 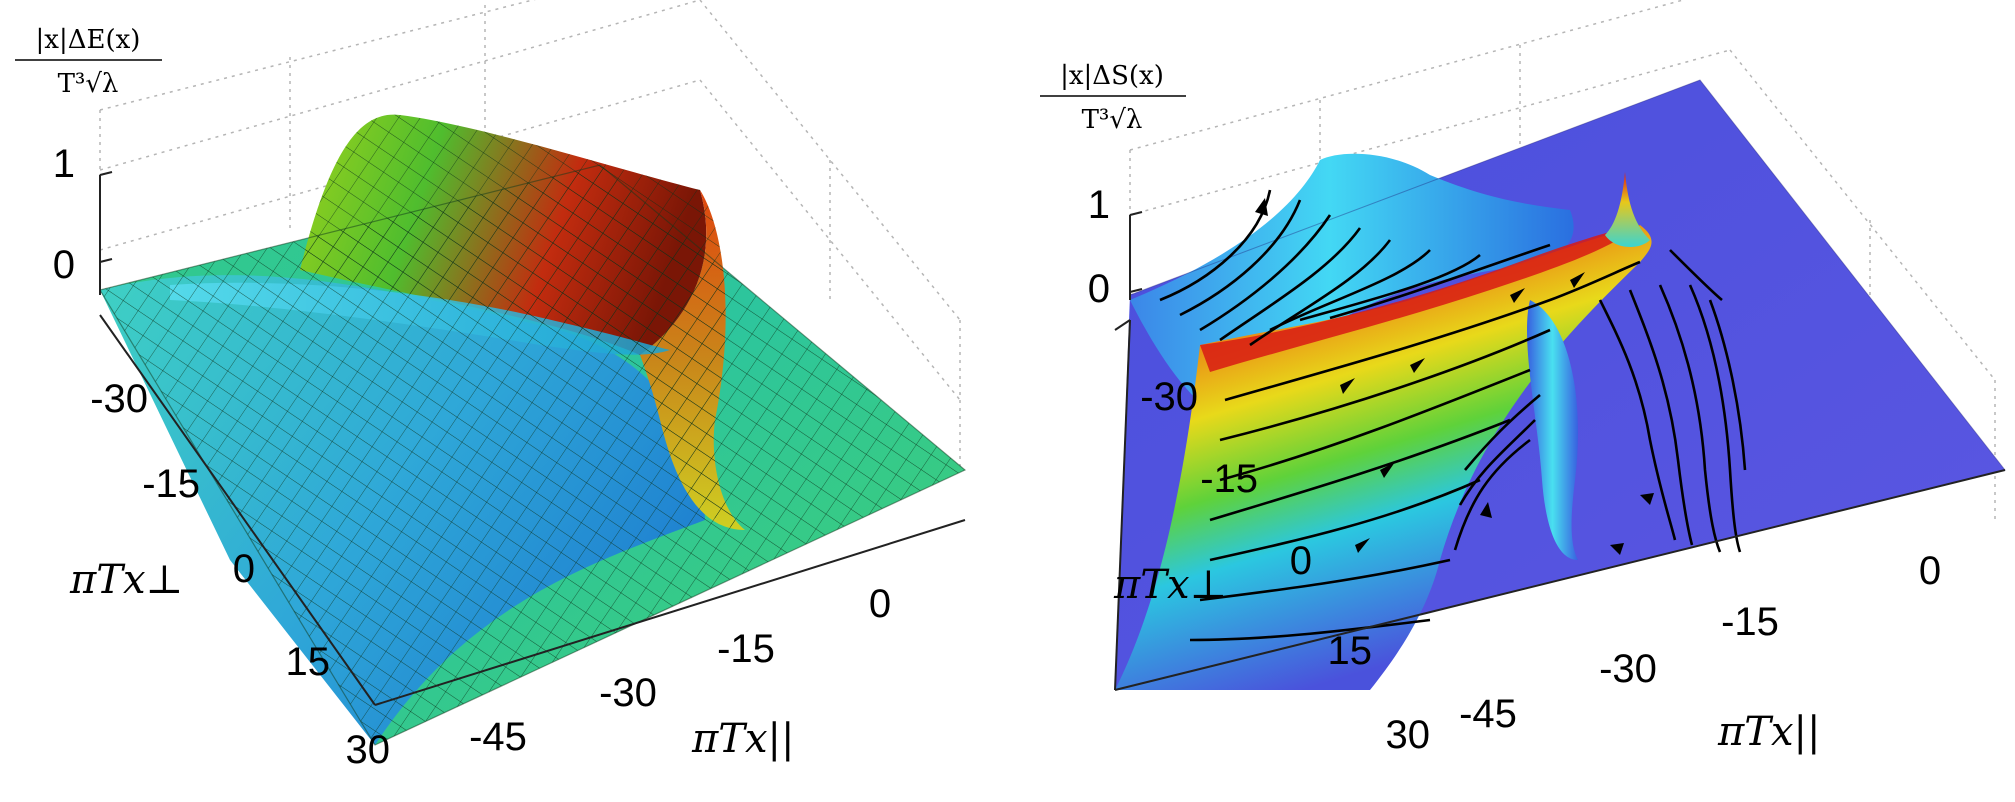 I want to click on streamline-arrows, so click(x=1454, y=376).